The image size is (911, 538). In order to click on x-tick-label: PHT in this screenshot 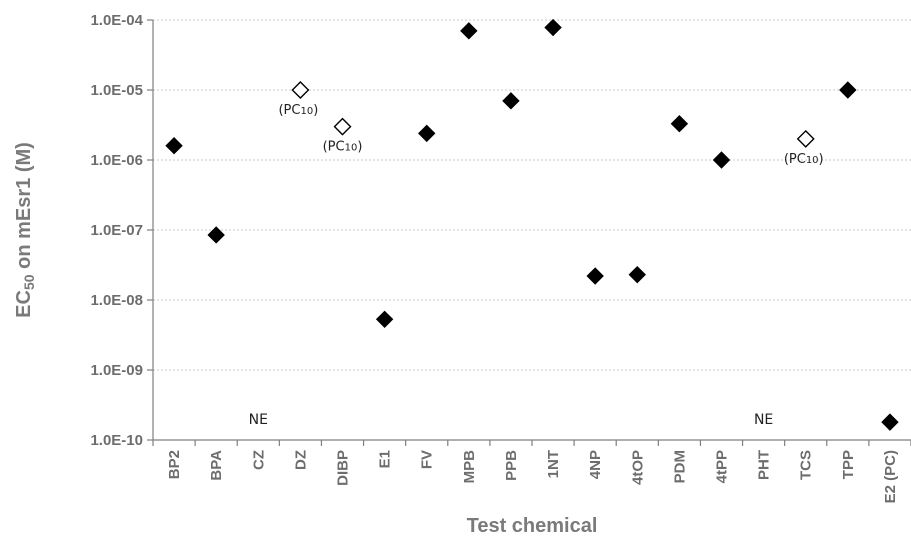, I will do `click(764, 465)`.